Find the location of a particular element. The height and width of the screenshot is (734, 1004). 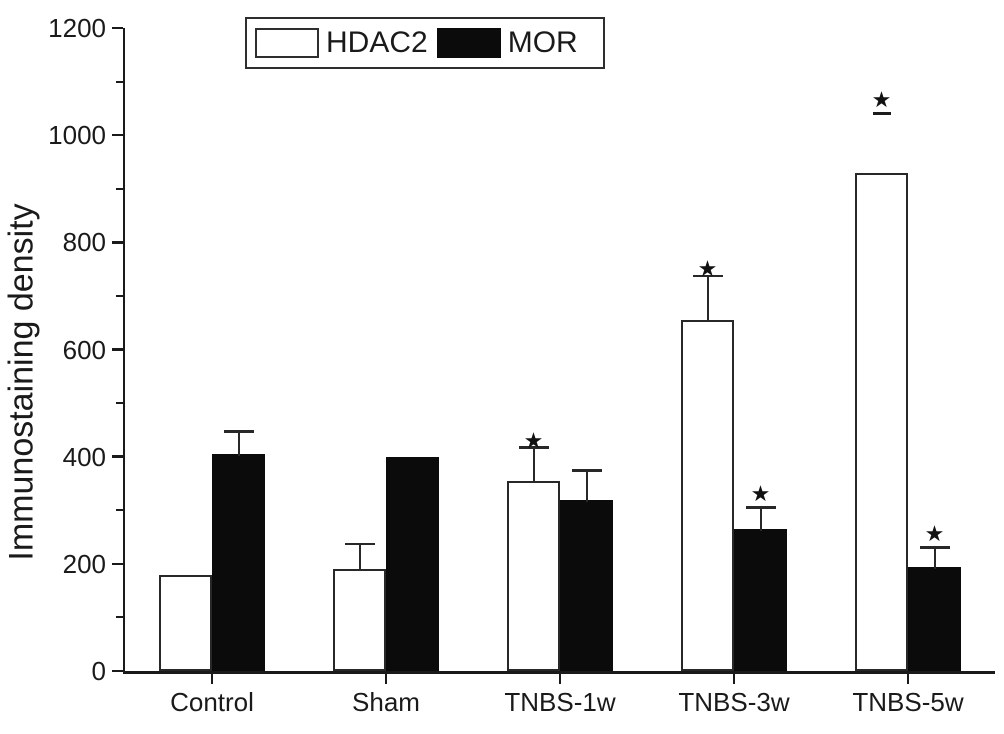

significance-star-hdac2-tnbs-1w: ★ is located at coordinates (533, 440).